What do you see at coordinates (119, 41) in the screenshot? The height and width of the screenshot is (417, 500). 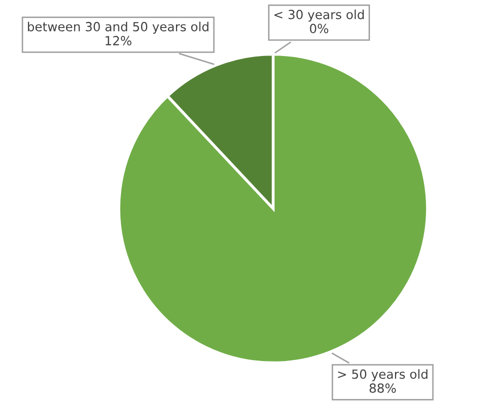 I see `data-label: 12%` at bounding box center [119, 41].